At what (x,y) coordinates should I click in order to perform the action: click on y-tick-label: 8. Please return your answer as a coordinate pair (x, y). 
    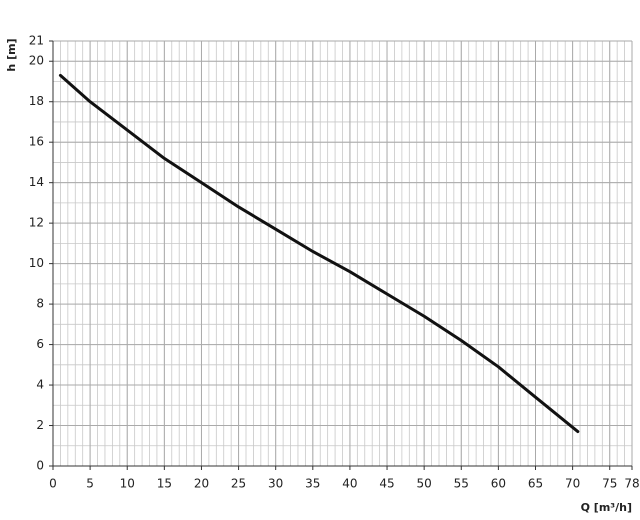
    Looking at the image, I should click on (40, 304).